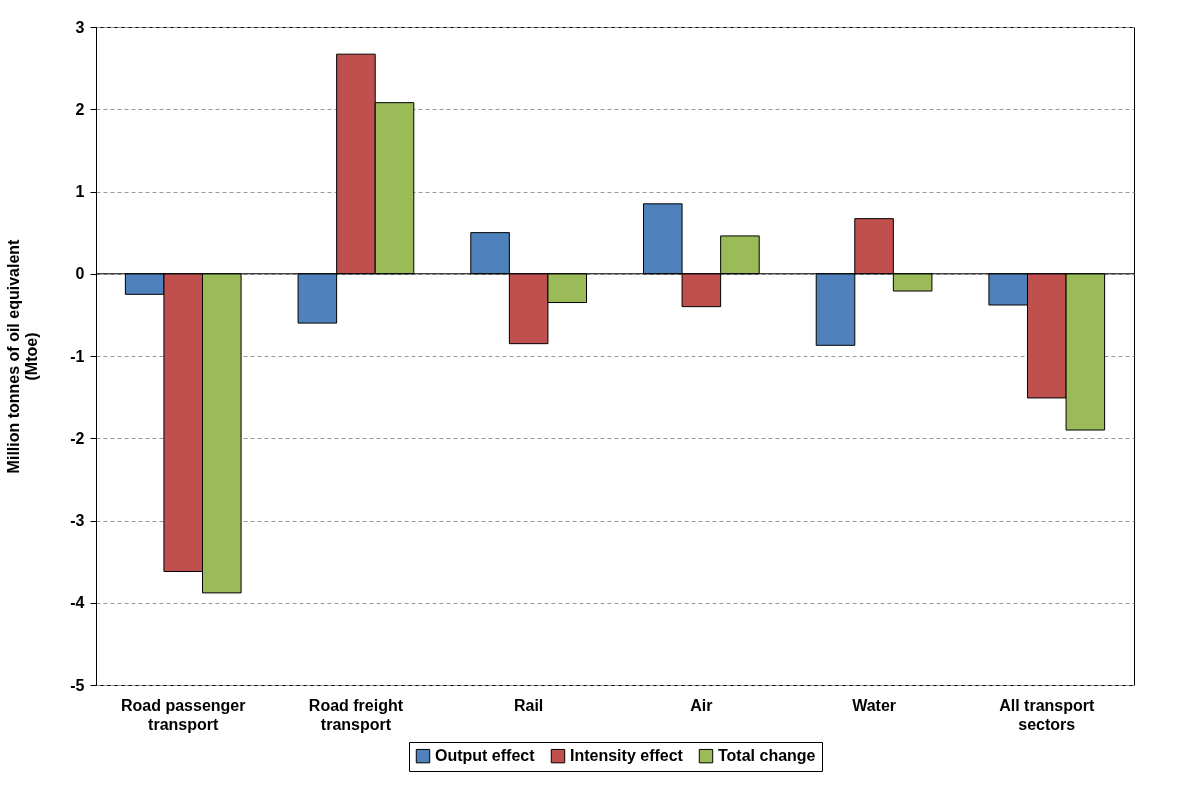 The image size is (1192, 787). What do you see at coordinates (77, 438) in the screenshot?
I see `y-tick-label: -2` at bounding box center [77, 438].